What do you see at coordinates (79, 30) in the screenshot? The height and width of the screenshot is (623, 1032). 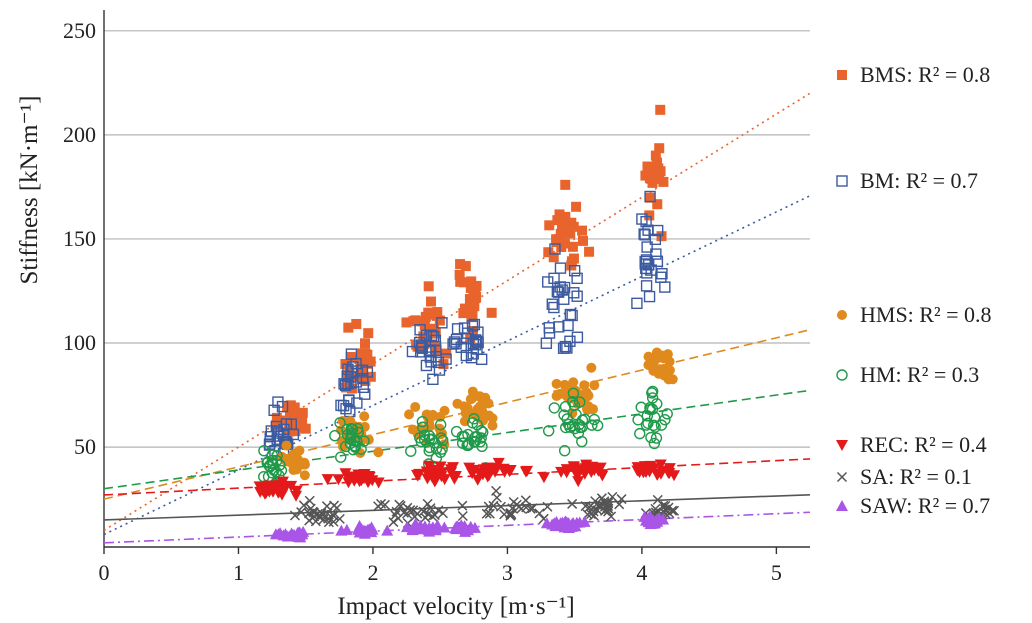 I see `y-tick-label: 250` at bounding box center [79, 30].